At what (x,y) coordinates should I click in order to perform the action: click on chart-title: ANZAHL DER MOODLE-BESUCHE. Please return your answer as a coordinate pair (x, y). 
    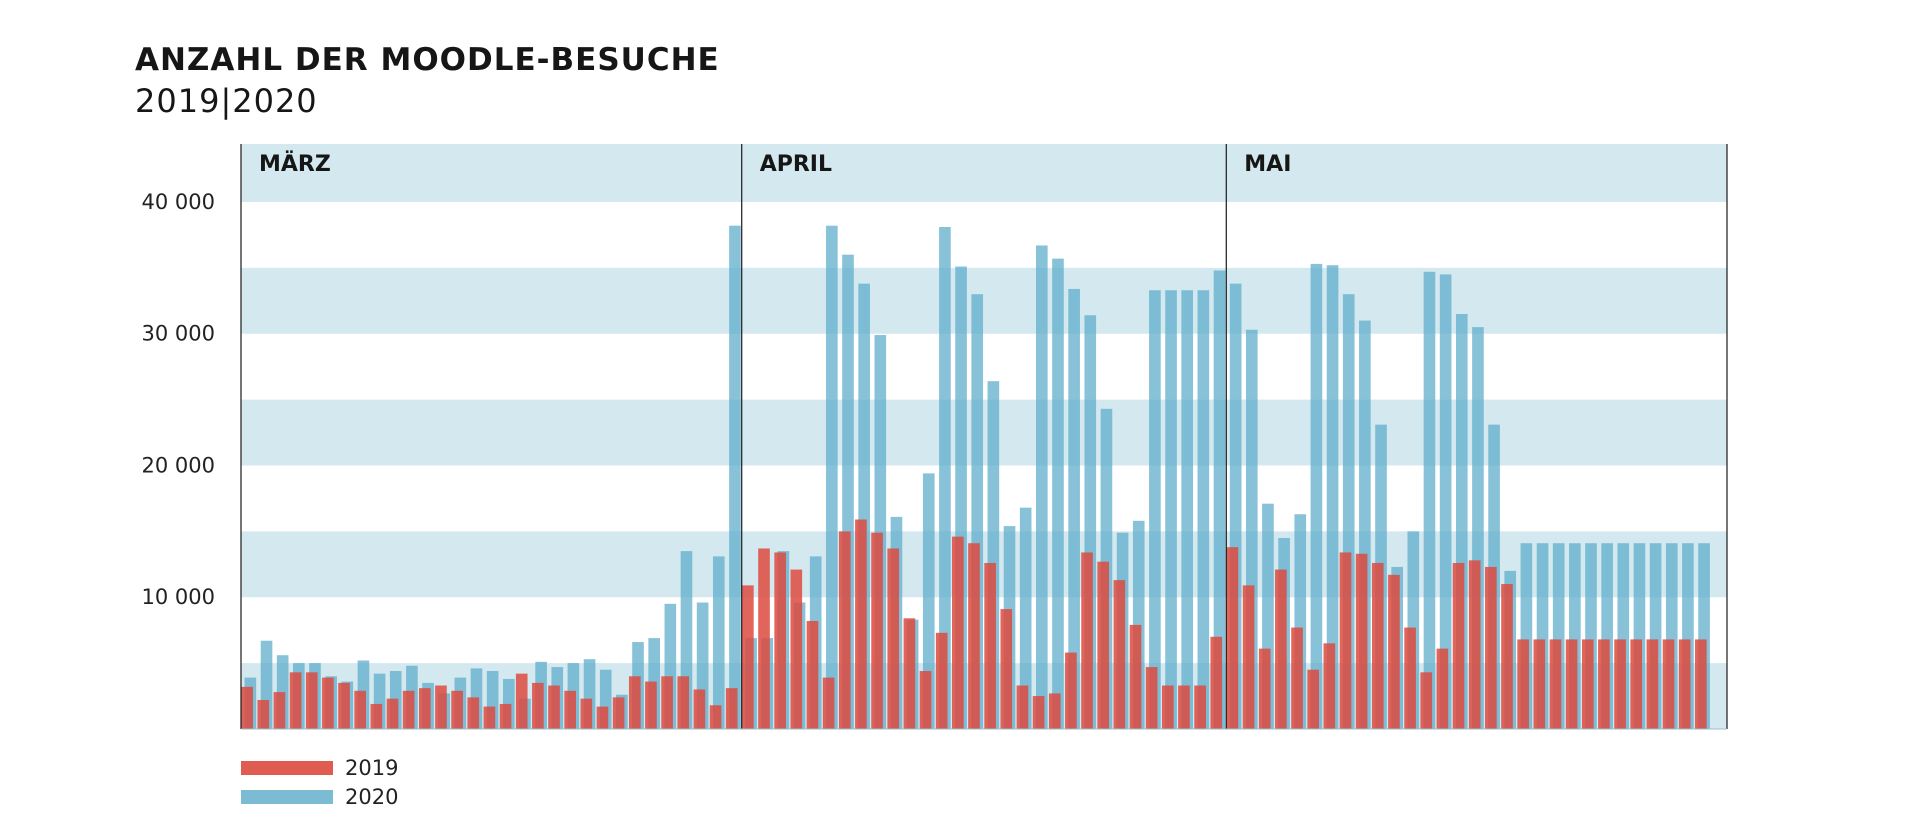
    Looking at the image, I should click on (427, 60).